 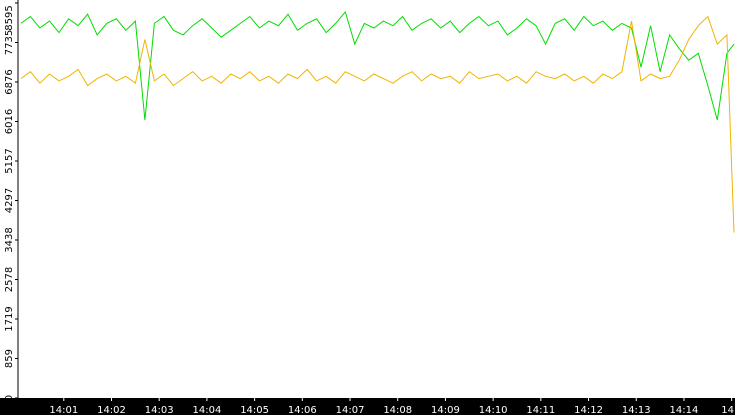 What do you see at coordinates (350, 410) in the screenshot?
I see `x-tick-label: 14:07` at bounding box center [350, 410].